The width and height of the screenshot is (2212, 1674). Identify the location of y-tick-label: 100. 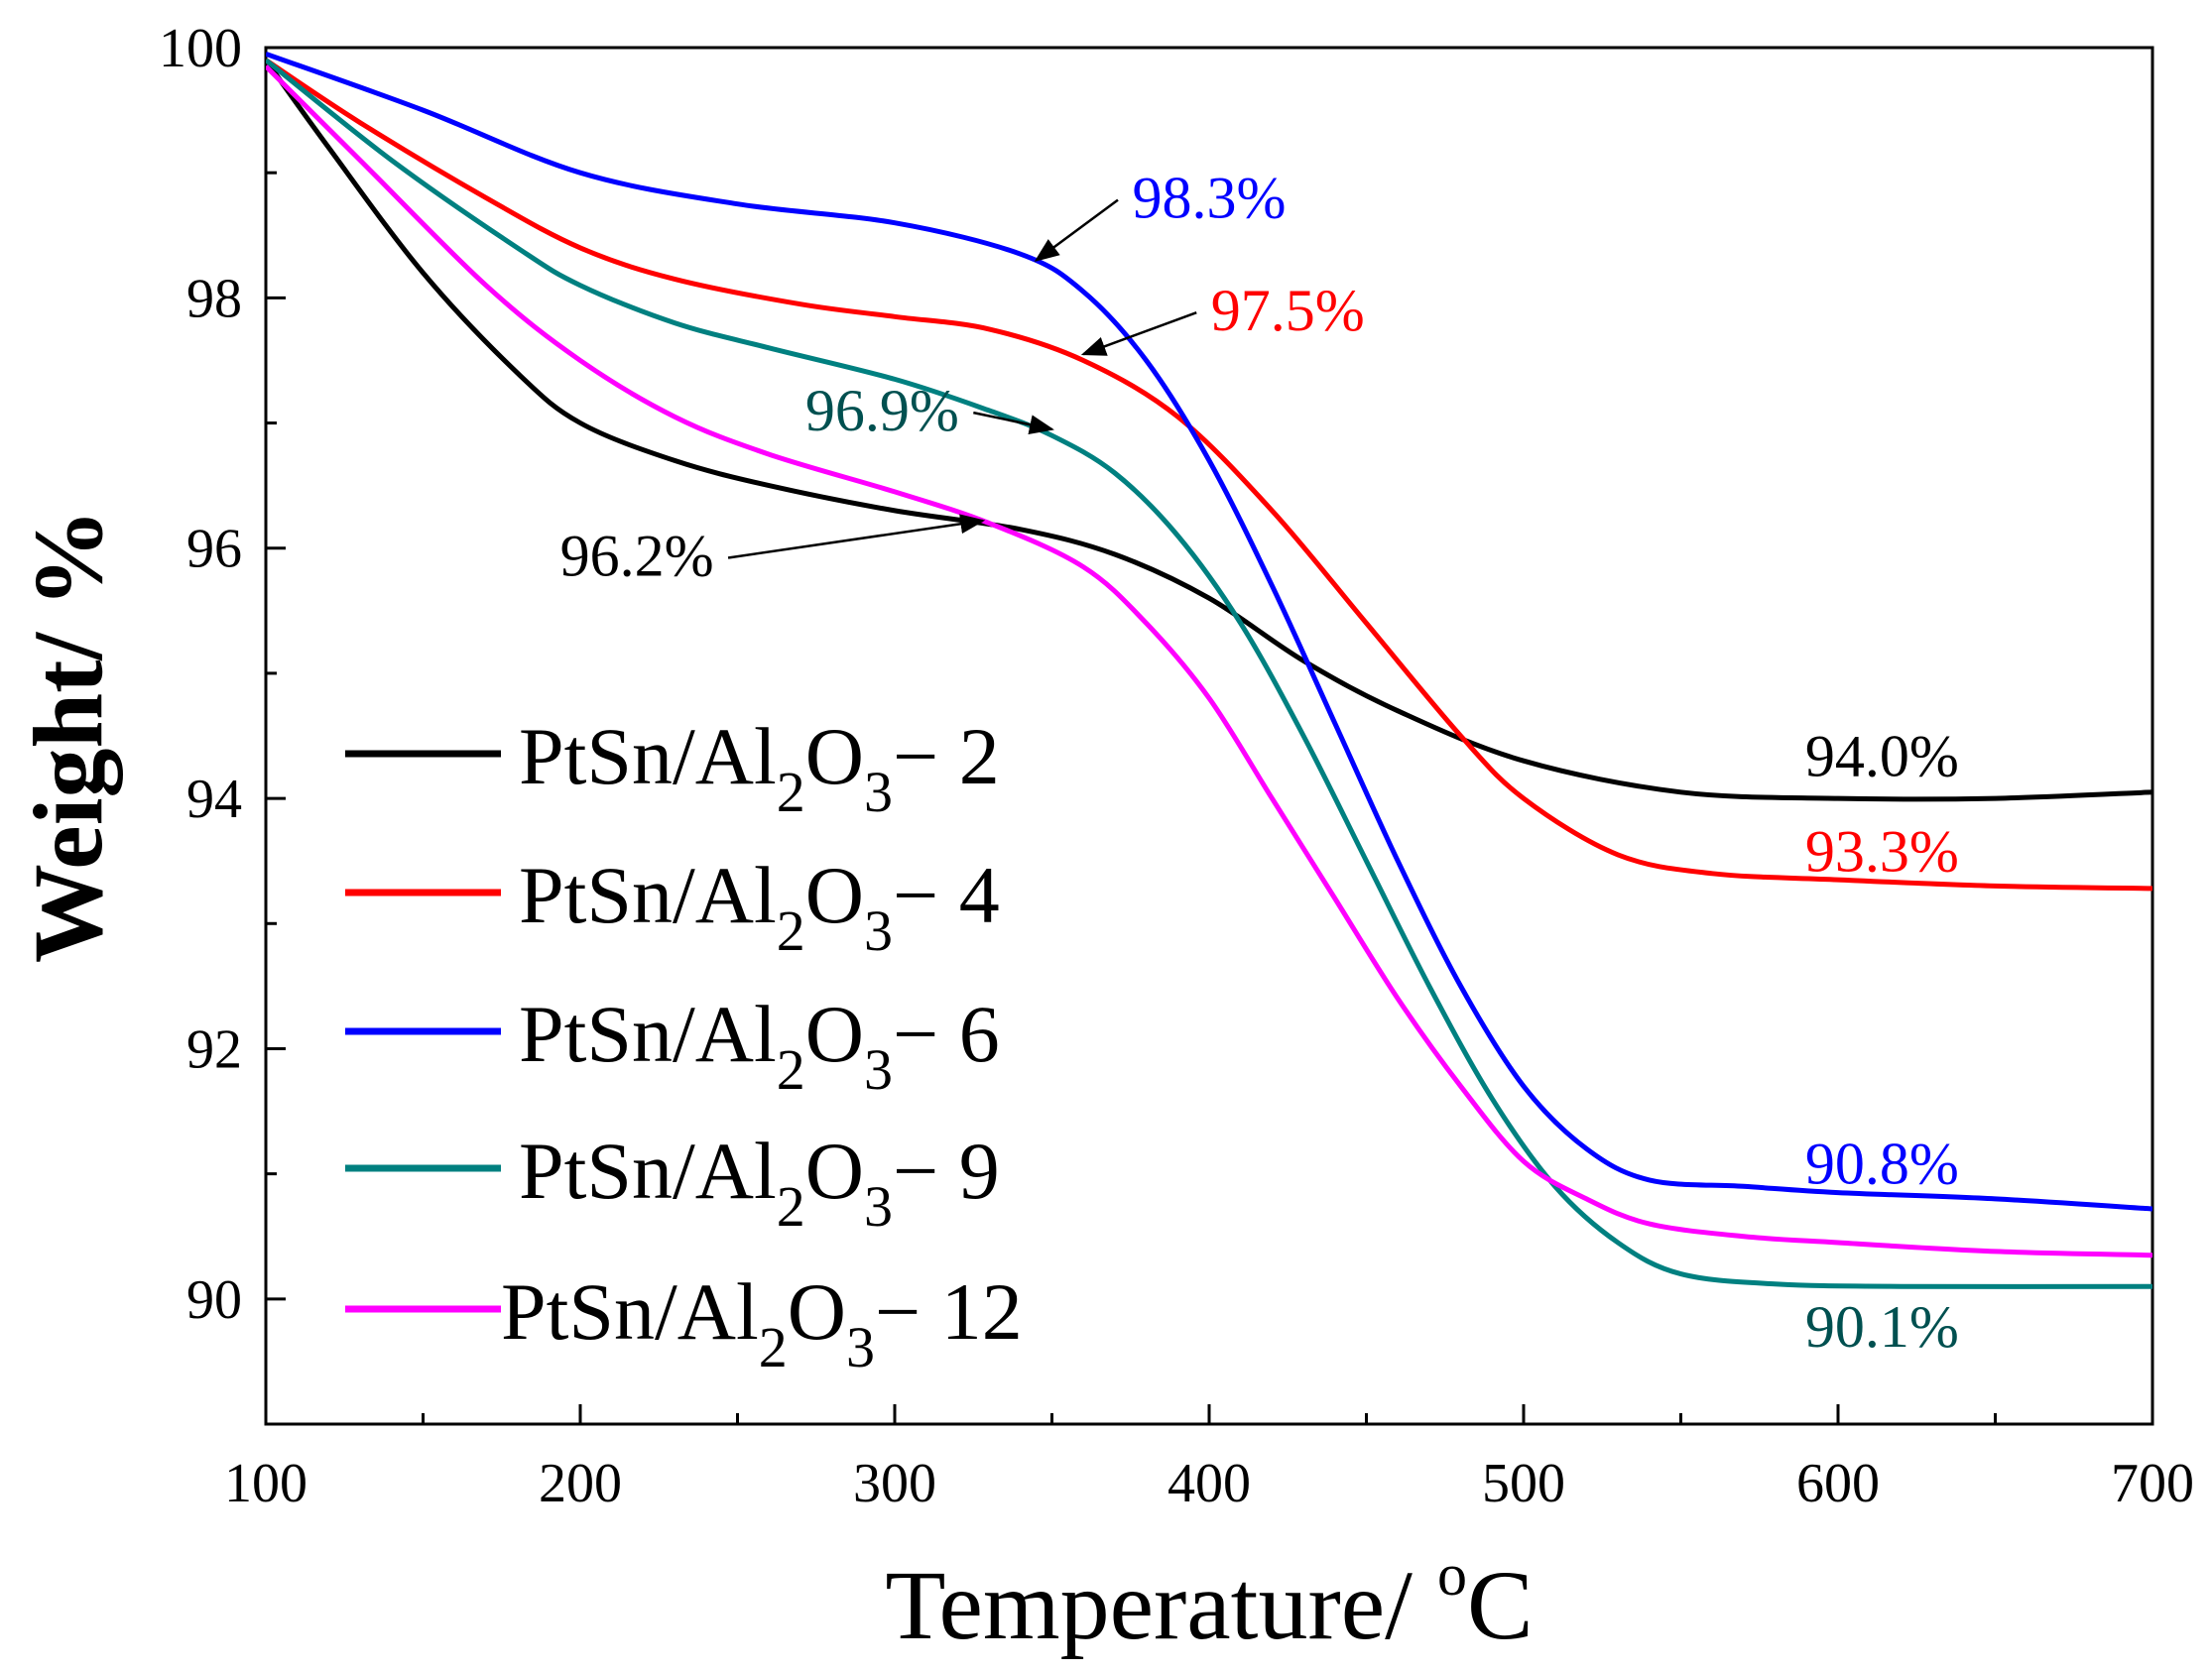
(200, 48).